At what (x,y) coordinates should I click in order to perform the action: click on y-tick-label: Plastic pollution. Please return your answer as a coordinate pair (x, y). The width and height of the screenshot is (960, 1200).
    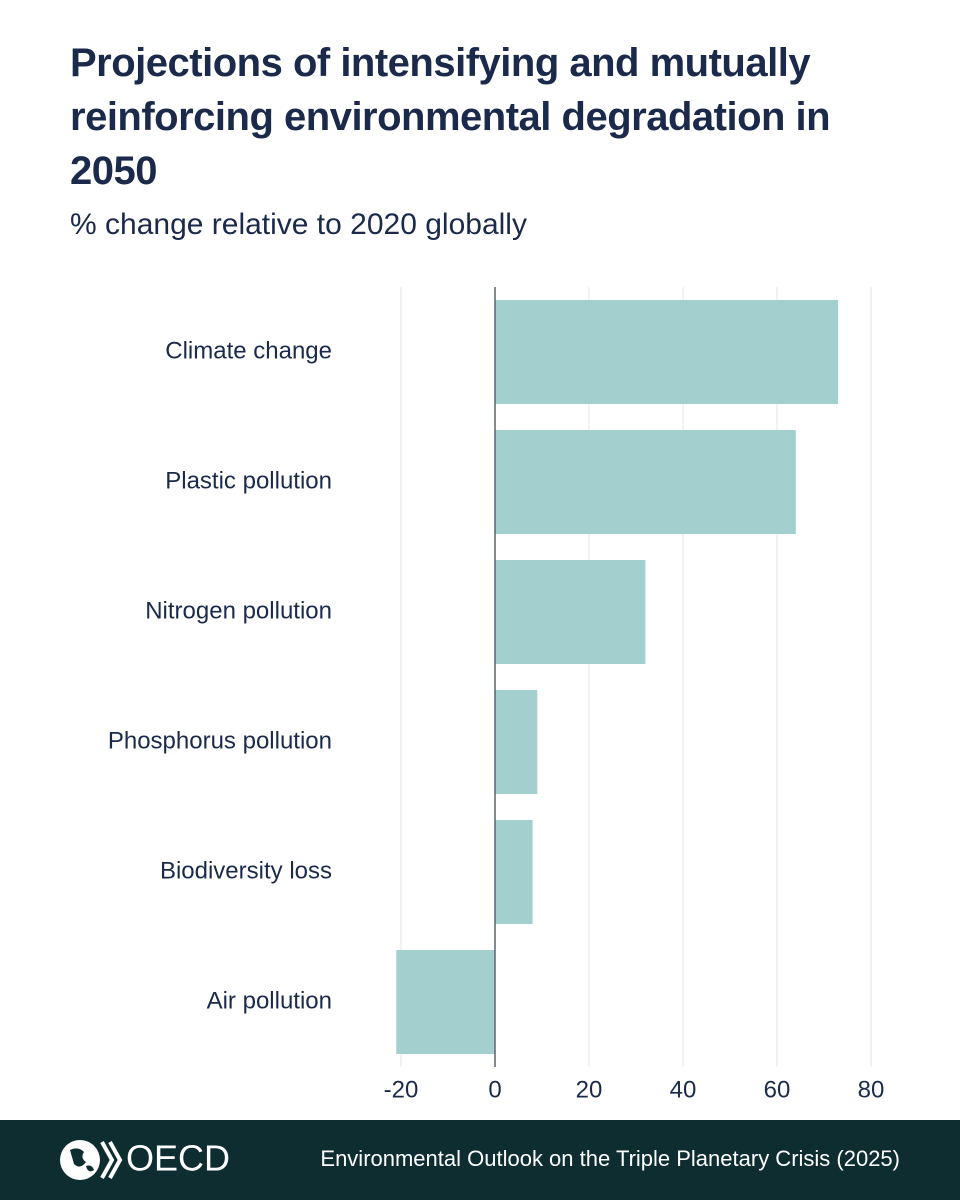
    Looking at the image, I should click on (248, 480).